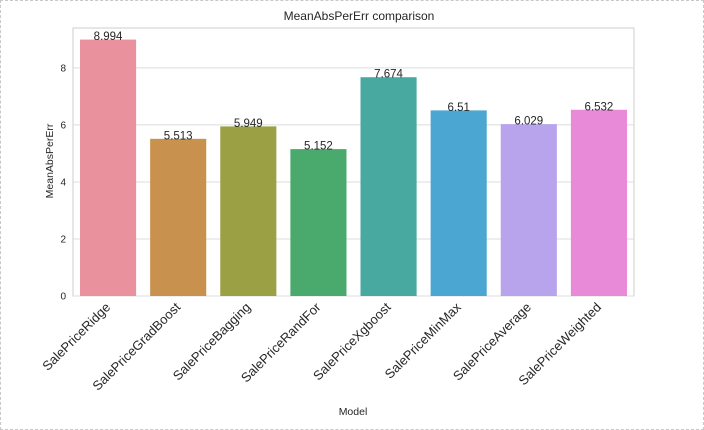 The width and height of the screenshot is (704, 430). Describe the element at coordinates (248, 124) in the screenshot. I see `data-label: 5.949` at that location.